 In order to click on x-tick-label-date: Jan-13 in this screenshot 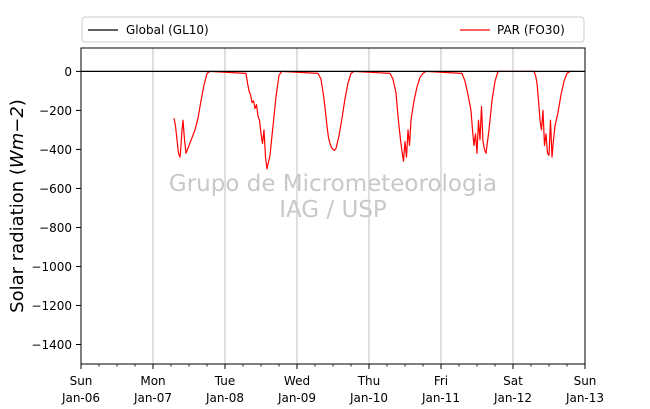, I will do `click(584, 398)`.